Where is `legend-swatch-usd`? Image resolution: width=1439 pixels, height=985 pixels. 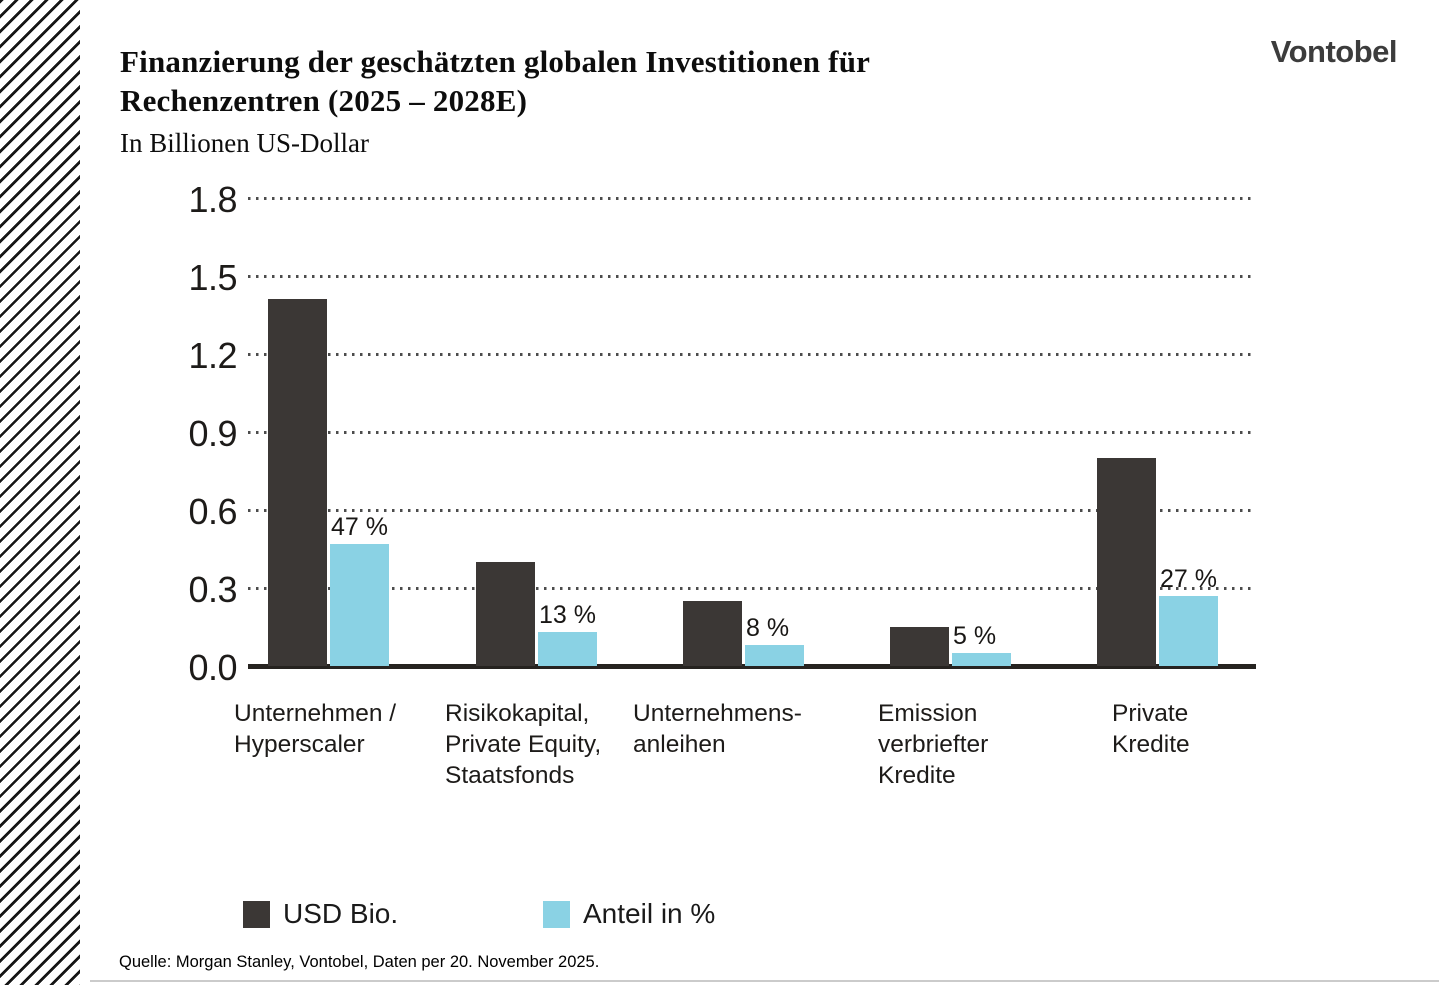 legend-swatch-usd is located at coordinates (256, 914).